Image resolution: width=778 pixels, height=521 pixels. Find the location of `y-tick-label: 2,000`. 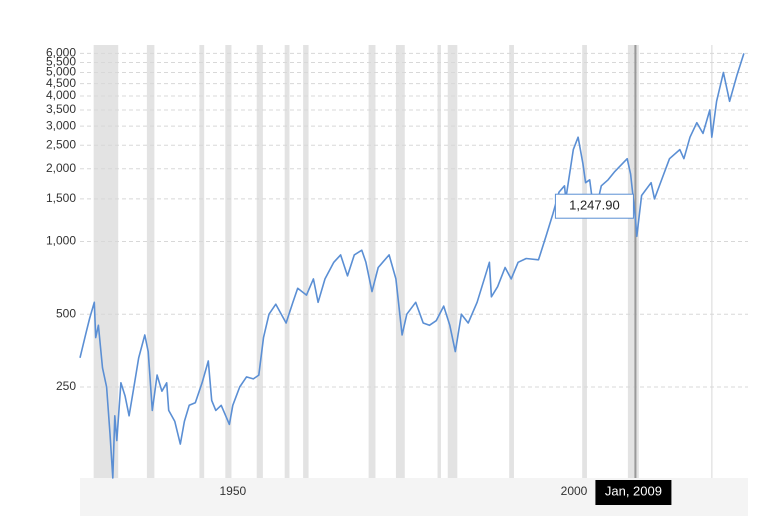

y-tick-label: 2,000 is located at coordinates (61, 168).